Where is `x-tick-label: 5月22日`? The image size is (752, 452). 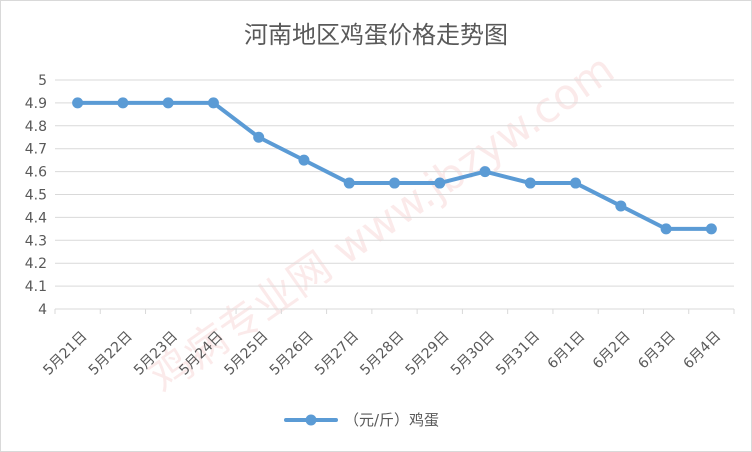
x-tick-label: 5月22日 is located at coordinates (111, 354).